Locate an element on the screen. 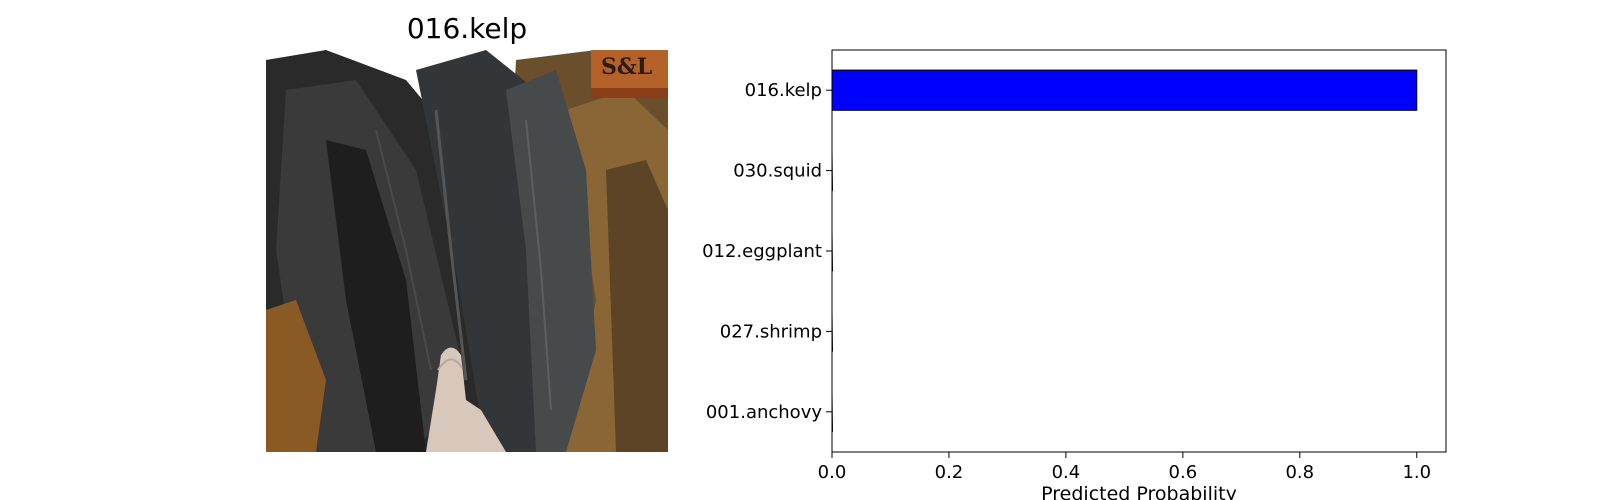 The image size is (1600, 500). y-tick-label: 012.eggplant is located at coordinates (762, 251).